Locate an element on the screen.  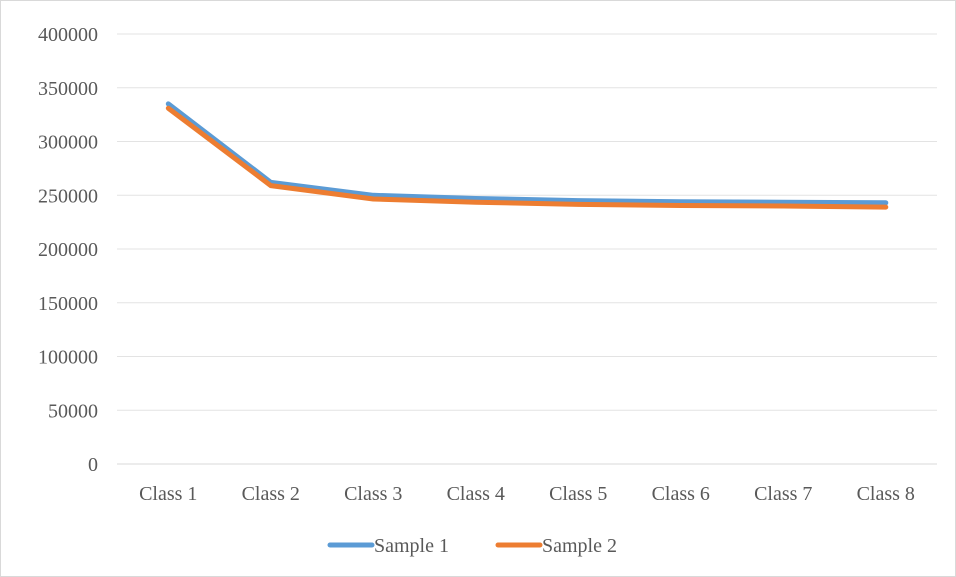
x-tick-label: Class 3 is located at coordinates (373, 494).